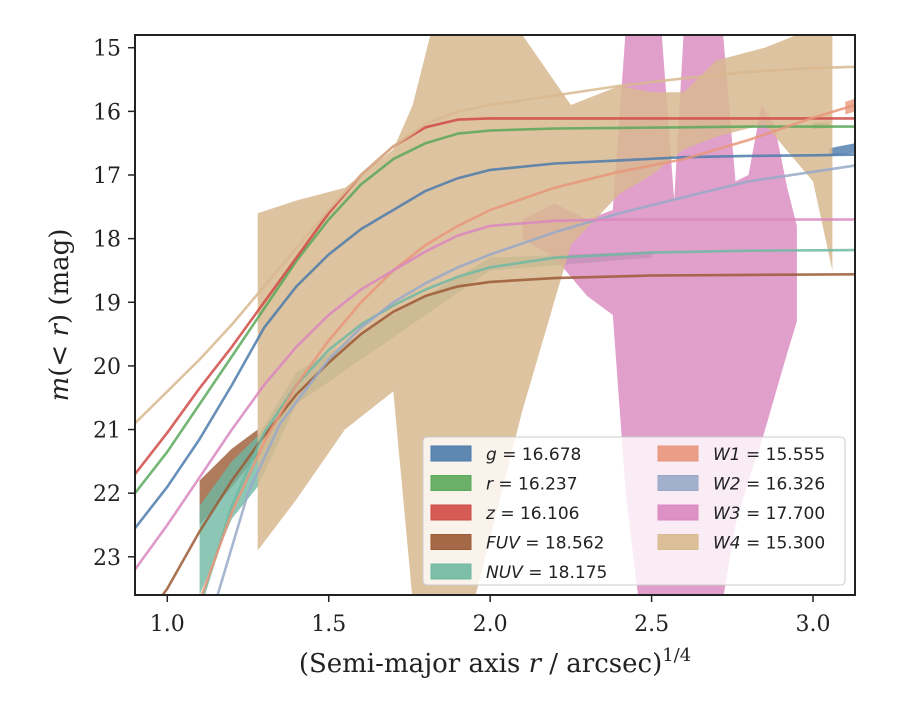  I want to click on legend-swatch-r, so click(451, 483).